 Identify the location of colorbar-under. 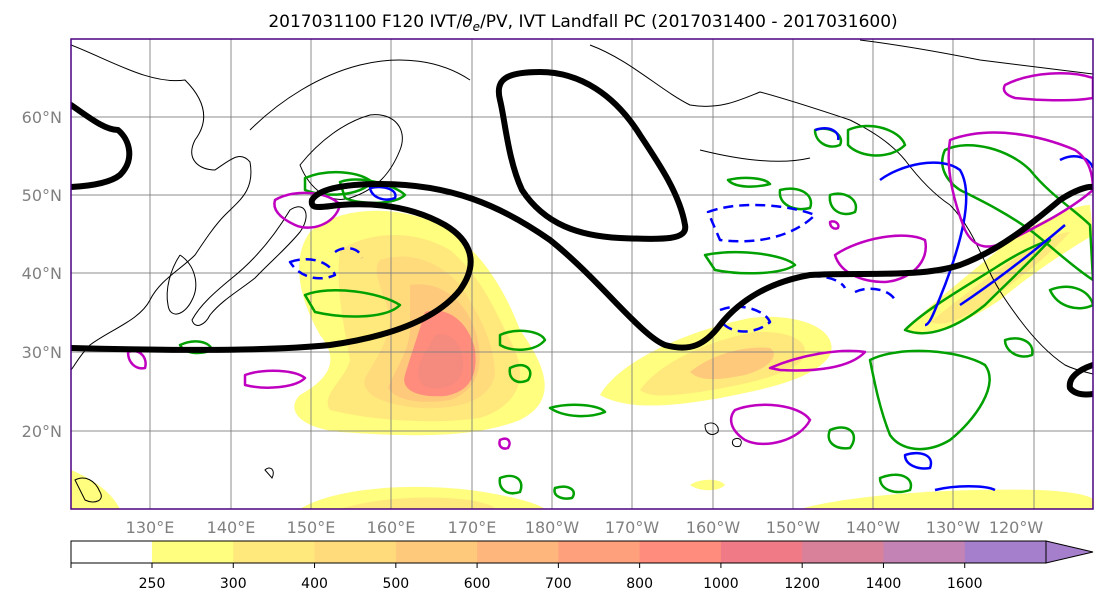
(111, 552).